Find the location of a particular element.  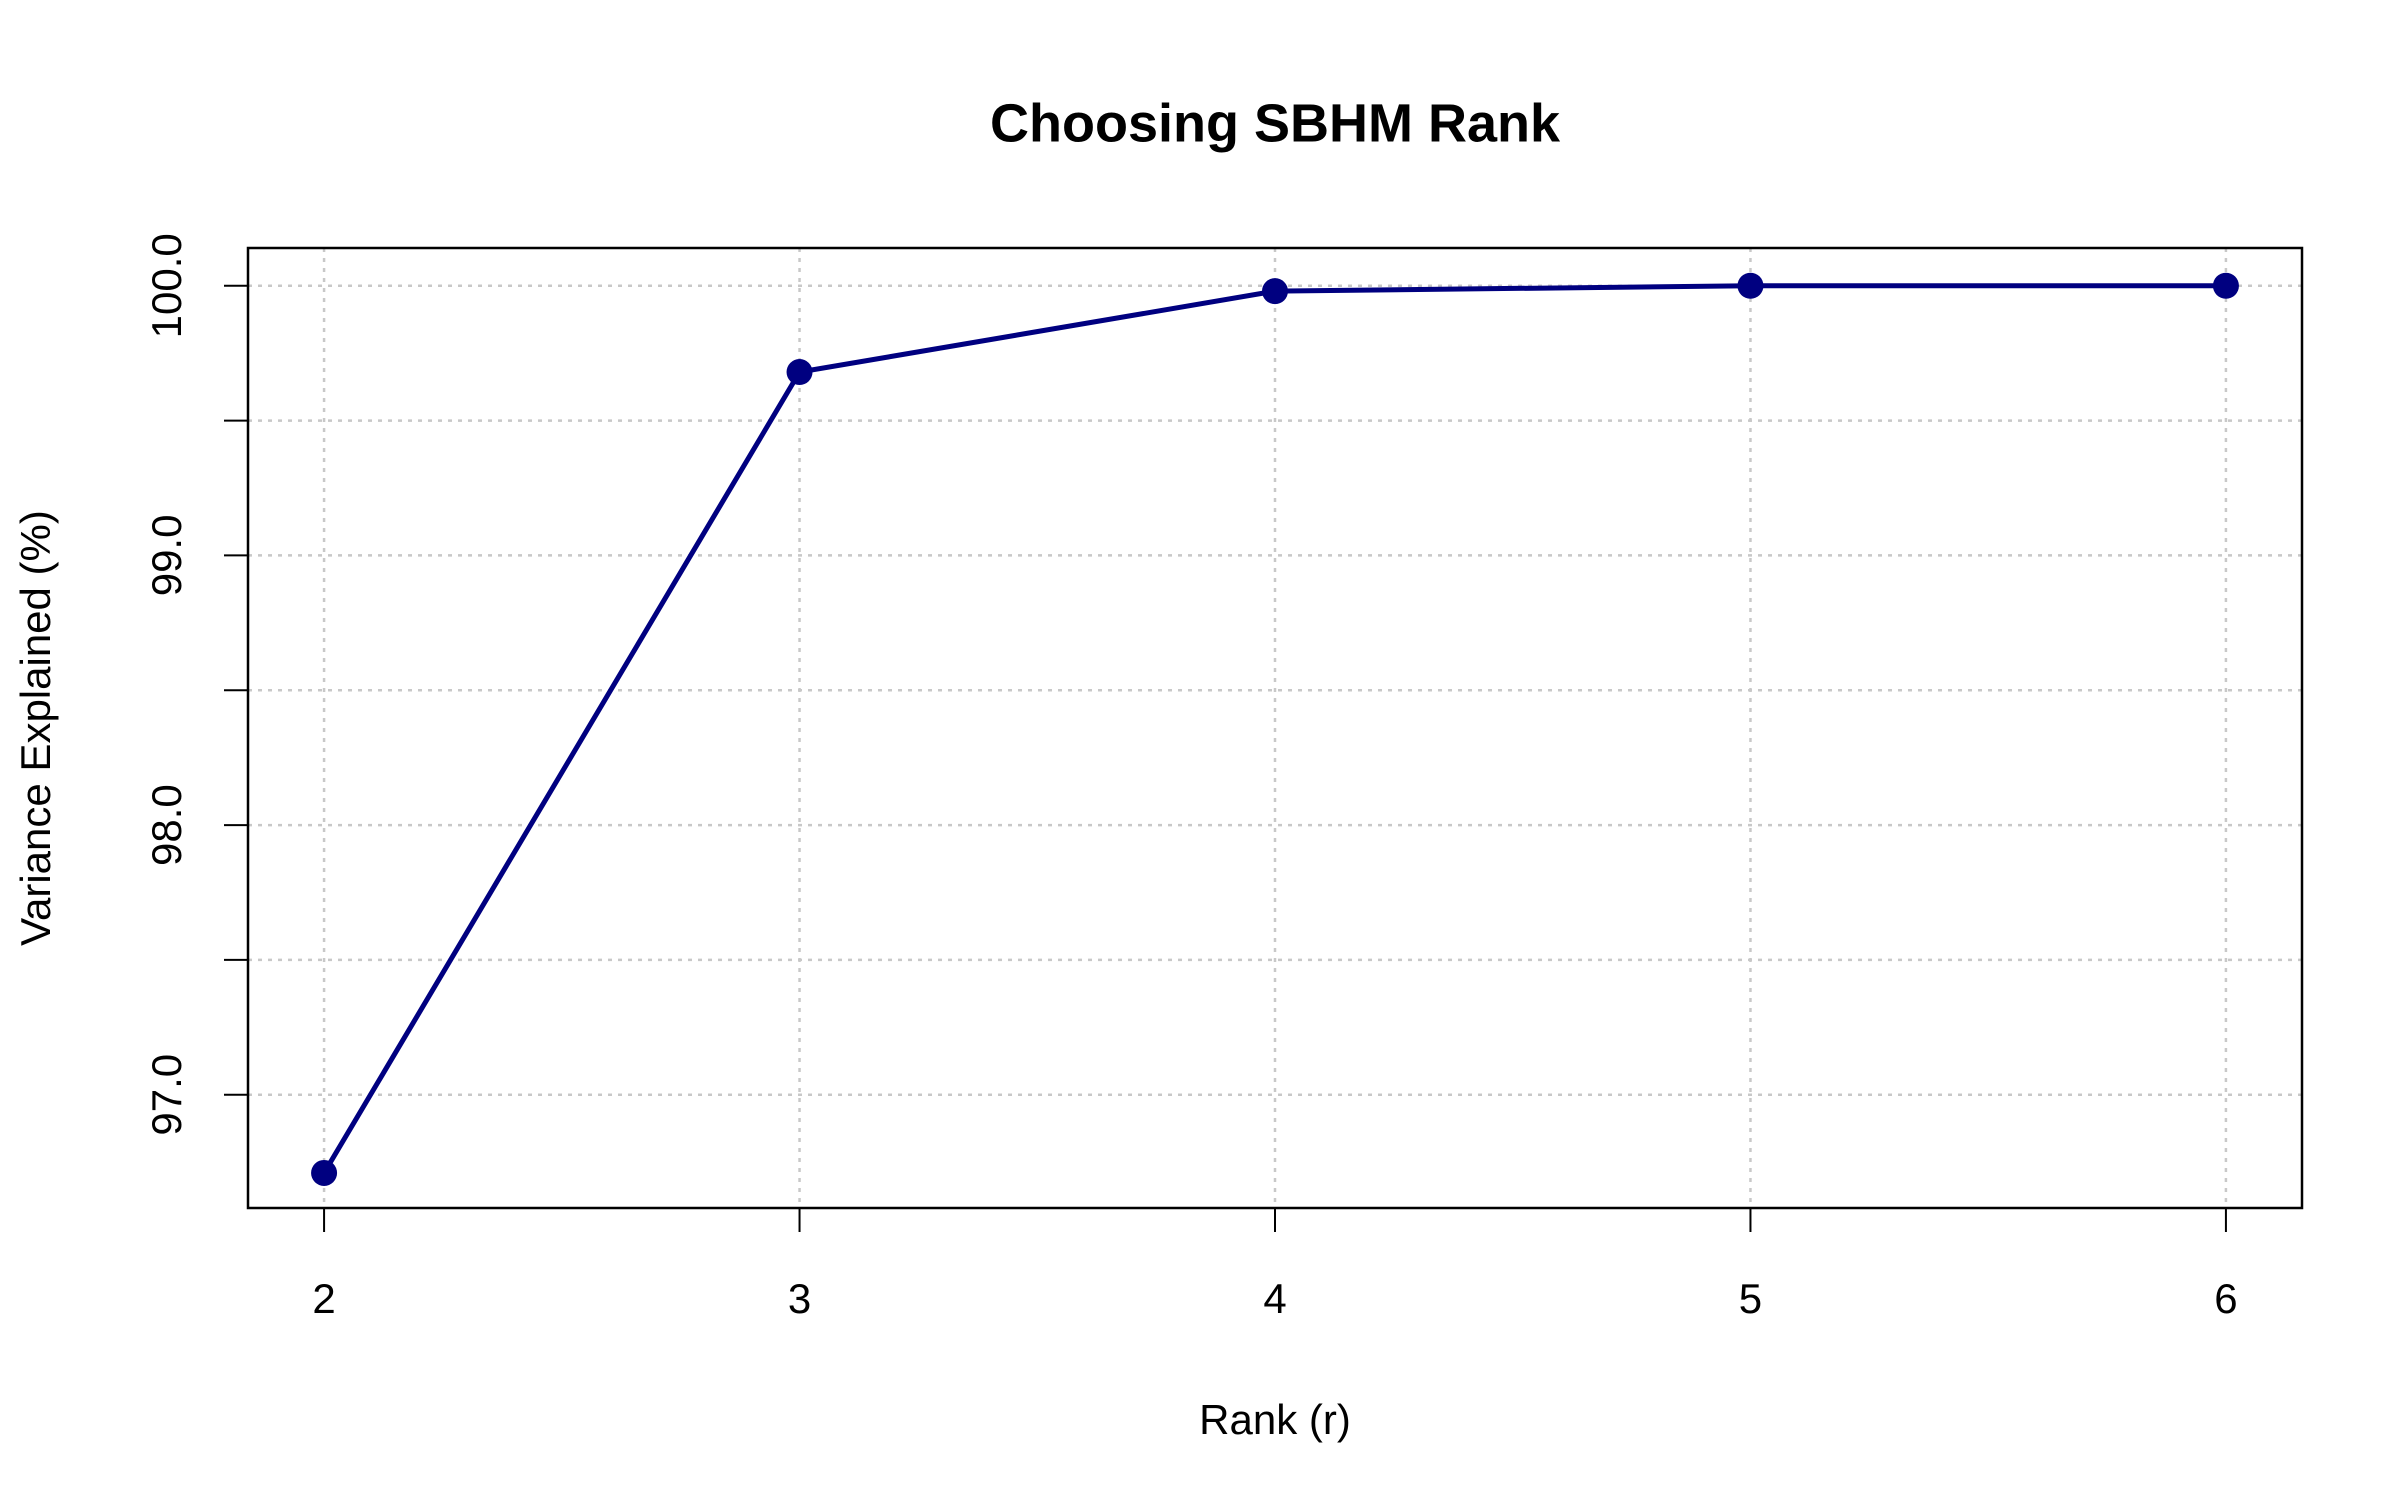

y-tick-label: 99.0 is located at coordinates (166, 556).